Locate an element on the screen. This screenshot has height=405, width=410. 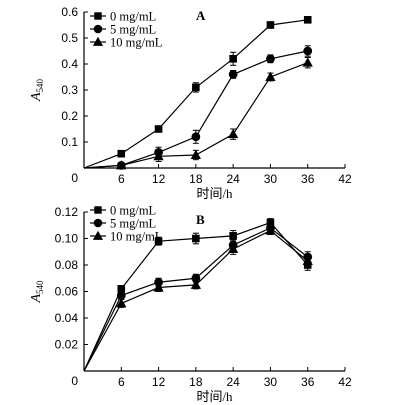
y-tick-label: 0.2 is located at coordinates (69, 116).